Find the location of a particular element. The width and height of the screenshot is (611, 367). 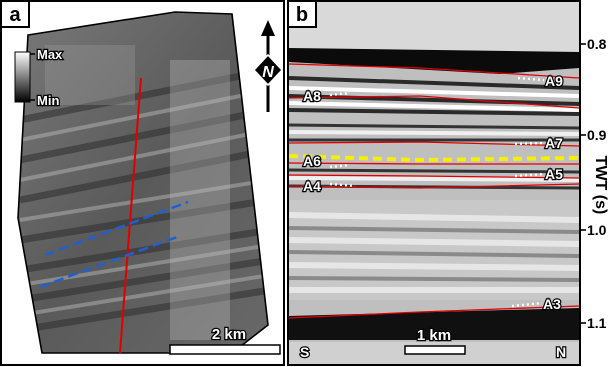

north-arrow-icon is located at coordinates (268, 66).